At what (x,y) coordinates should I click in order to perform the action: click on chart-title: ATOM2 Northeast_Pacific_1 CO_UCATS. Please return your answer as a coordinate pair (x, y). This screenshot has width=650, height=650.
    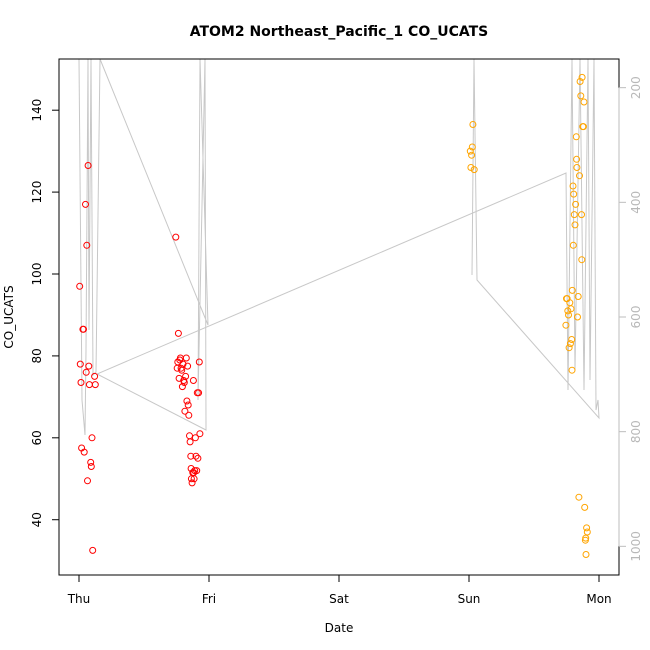
    Looking at the image, I should click on (339, 32).